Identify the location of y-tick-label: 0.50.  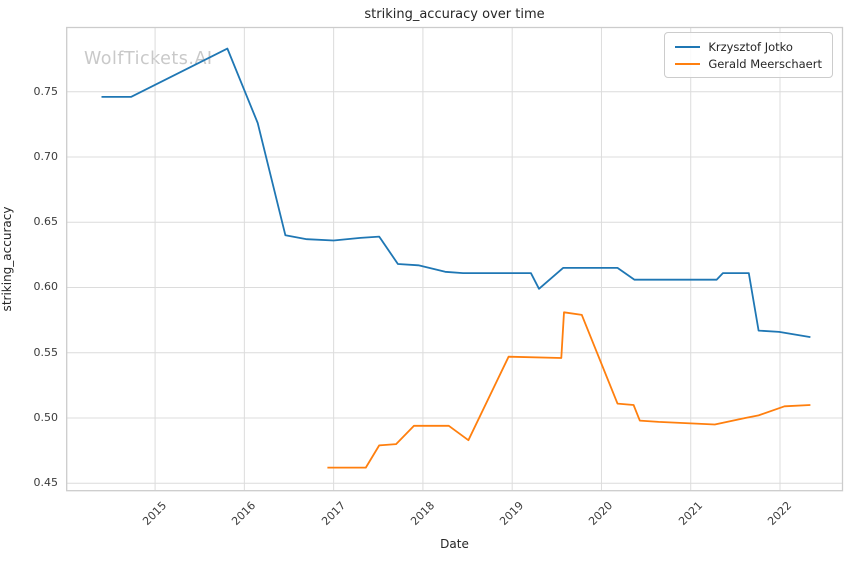
(46, 417).